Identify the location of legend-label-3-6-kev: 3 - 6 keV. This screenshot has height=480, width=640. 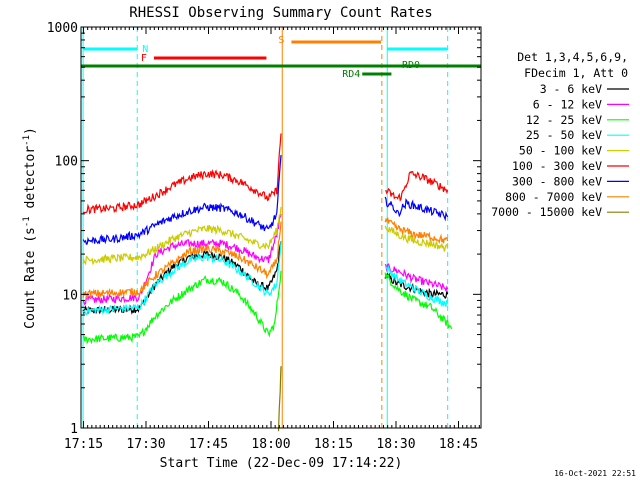
(571, 89).